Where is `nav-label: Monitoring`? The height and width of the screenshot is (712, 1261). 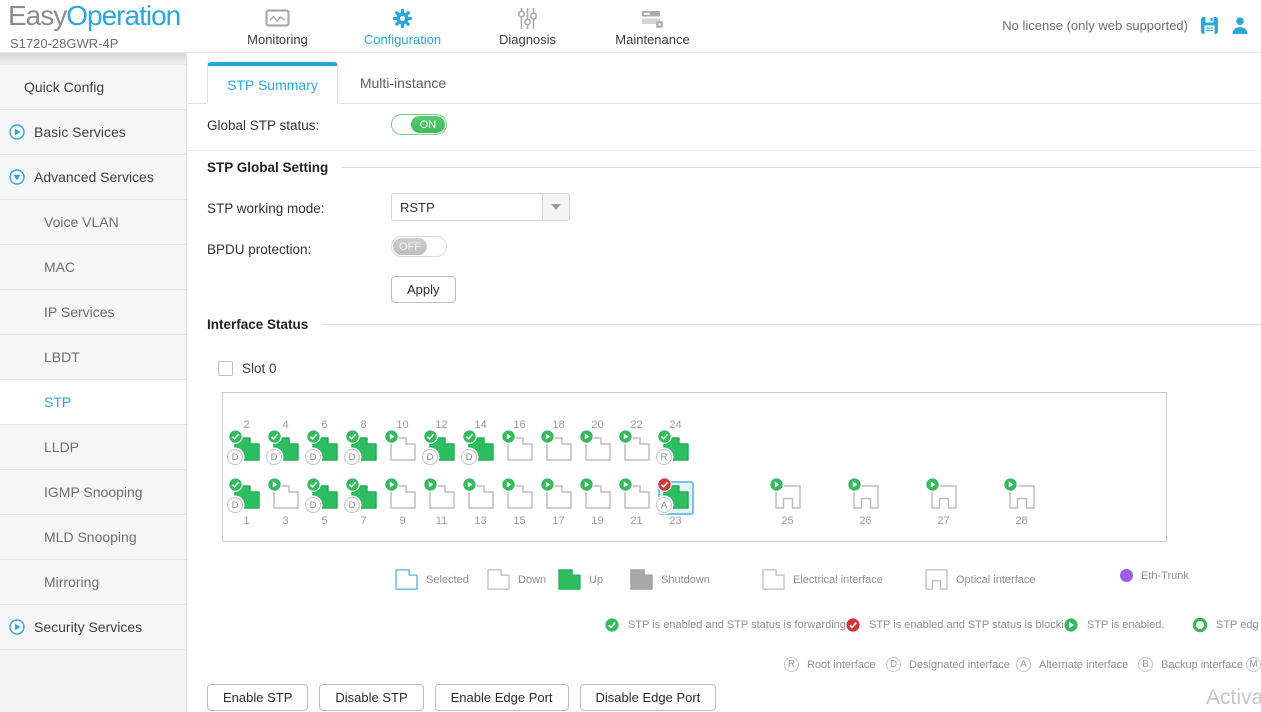
nav-label: Monitoring is located at coordinates (277, 39).